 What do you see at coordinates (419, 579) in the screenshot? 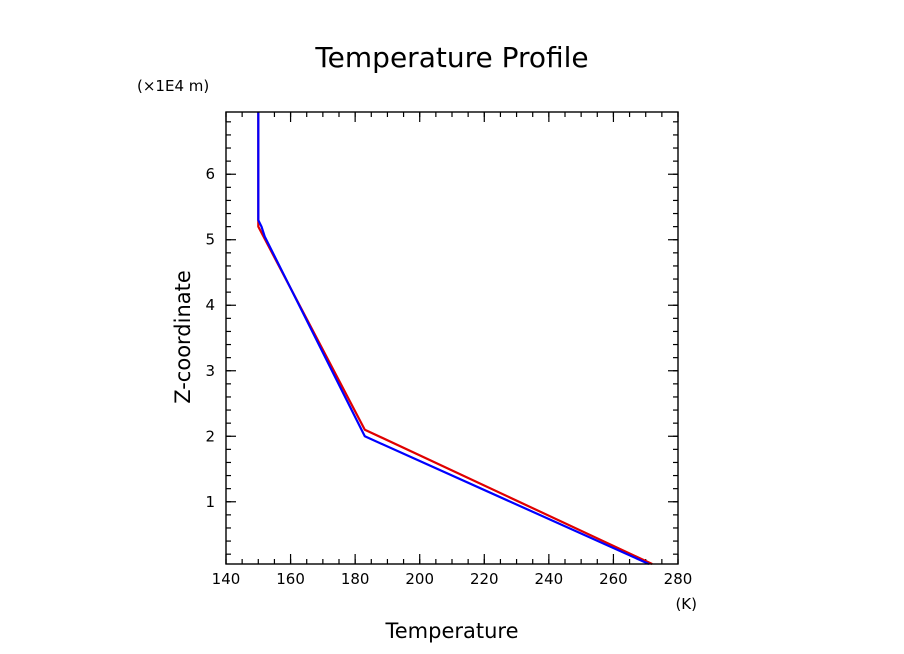
I see `x-tick-label: 200` at bounding box center [419, 579].